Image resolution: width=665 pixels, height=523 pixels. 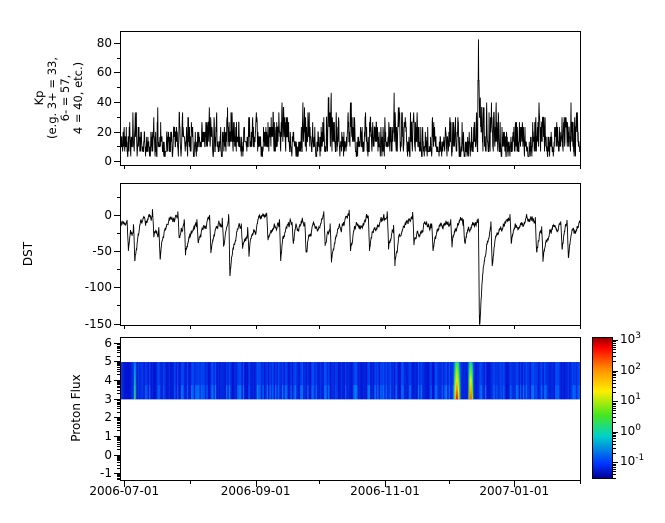 What do you see at coordinates (104, 102) in the screenshot?
I see `kp-ytick-label: 40` at bounding box center [104, 102].